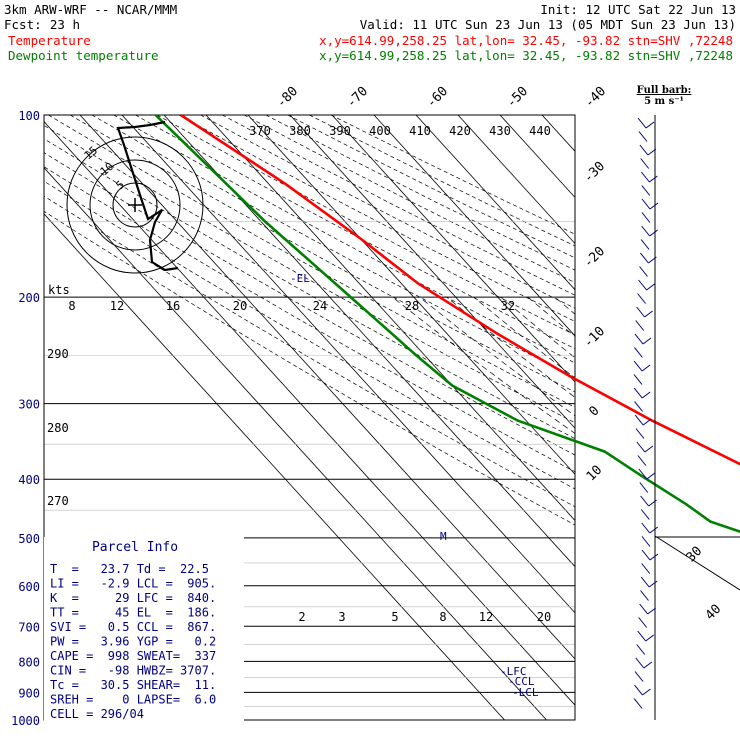 The image size is (740, 740). What do you see at coordinates (517, 97) in the screenshot?
I see `isotherm-label: -50` at bounding box center [517, 97].